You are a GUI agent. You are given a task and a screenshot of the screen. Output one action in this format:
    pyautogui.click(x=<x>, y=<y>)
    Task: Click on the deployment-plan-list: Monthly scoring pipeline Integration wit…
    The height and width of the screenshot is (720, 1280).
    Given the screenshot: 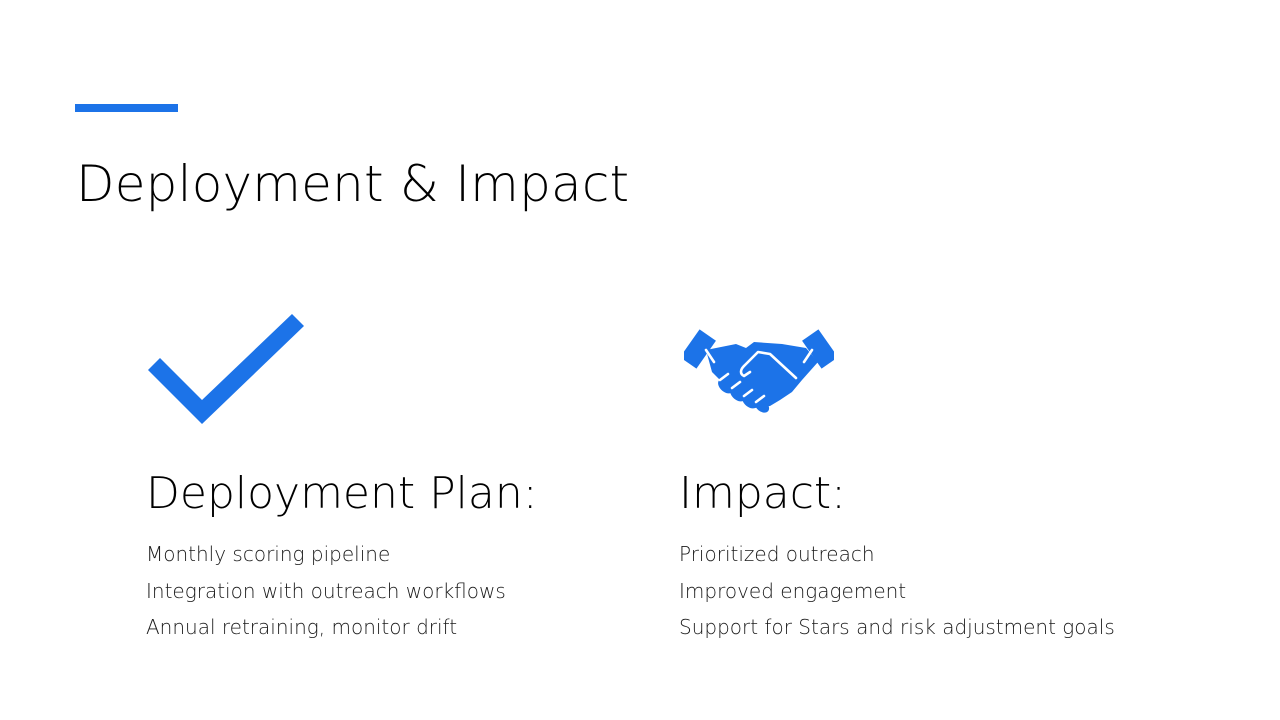 What is the action you would take?
    pyautogui.click(x=326, y=591)
    